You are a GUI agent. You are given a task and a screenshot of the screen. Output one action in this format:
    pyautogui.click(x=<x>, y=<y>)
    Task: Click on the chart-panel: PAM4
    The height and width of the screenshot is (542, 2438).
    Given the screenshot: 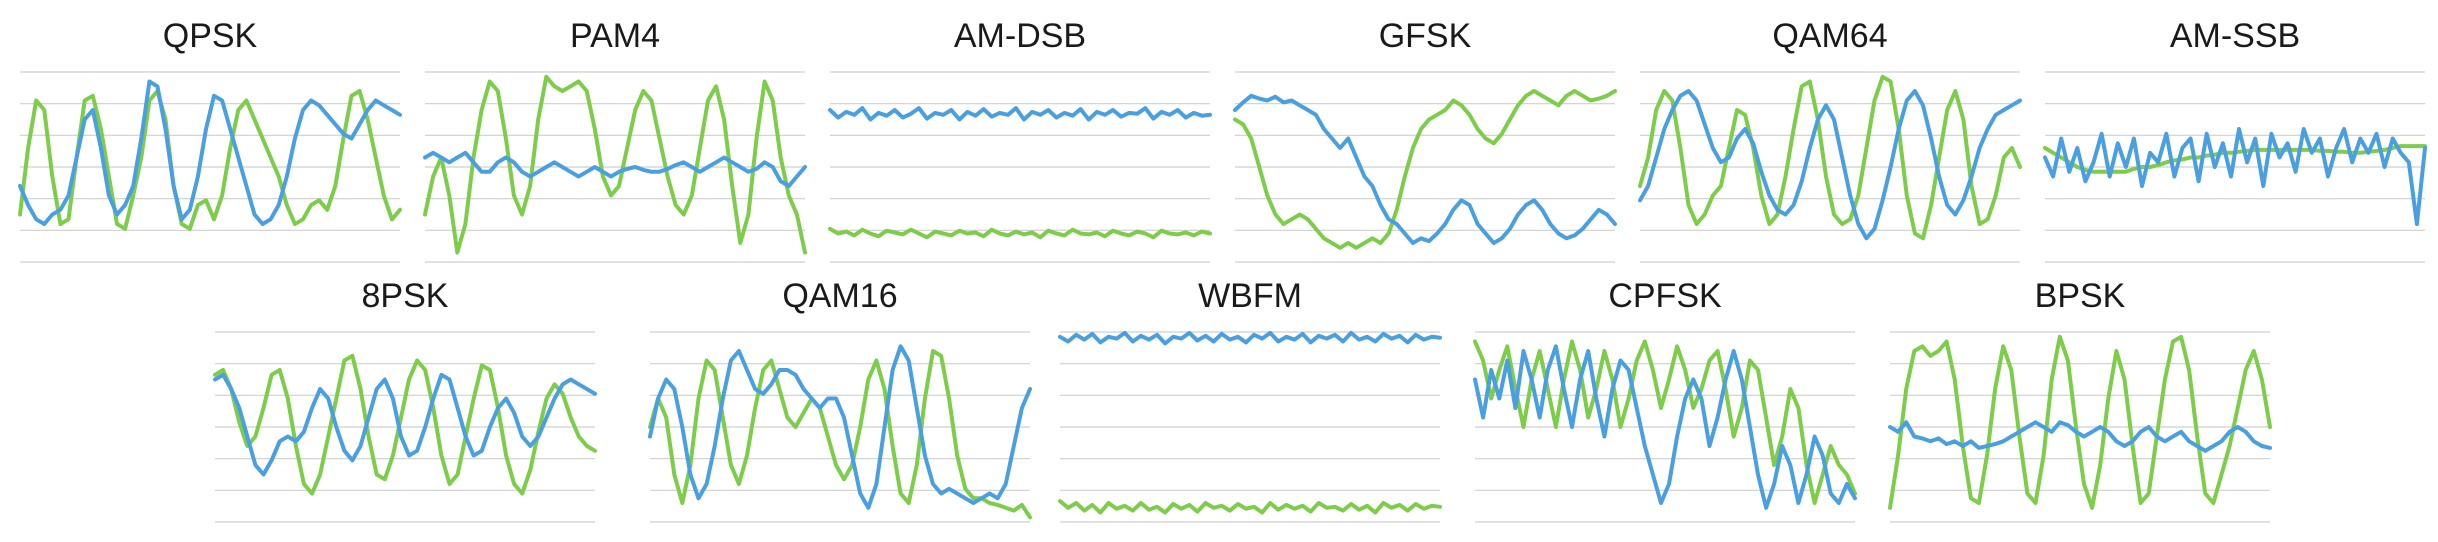 What is the action you would take?
    pyautogui.click(x=615, y=147)
    